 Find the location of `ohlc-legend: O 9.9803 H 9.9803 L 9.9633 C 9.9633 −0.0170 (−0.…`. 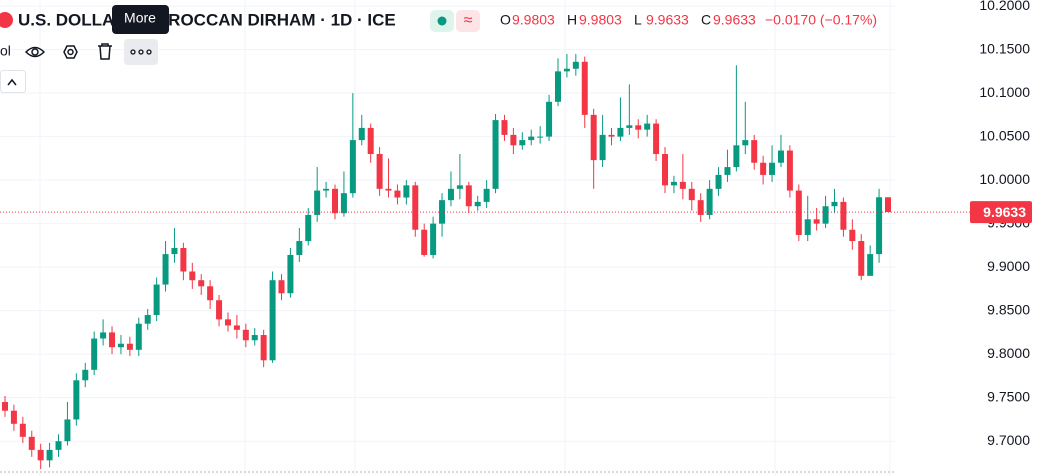

ohlc-legend: O 9.9803 H 9.9803 L 9.9633 C 9.9633 −0.0170 (−0.… is located at coordinates (688, 20).